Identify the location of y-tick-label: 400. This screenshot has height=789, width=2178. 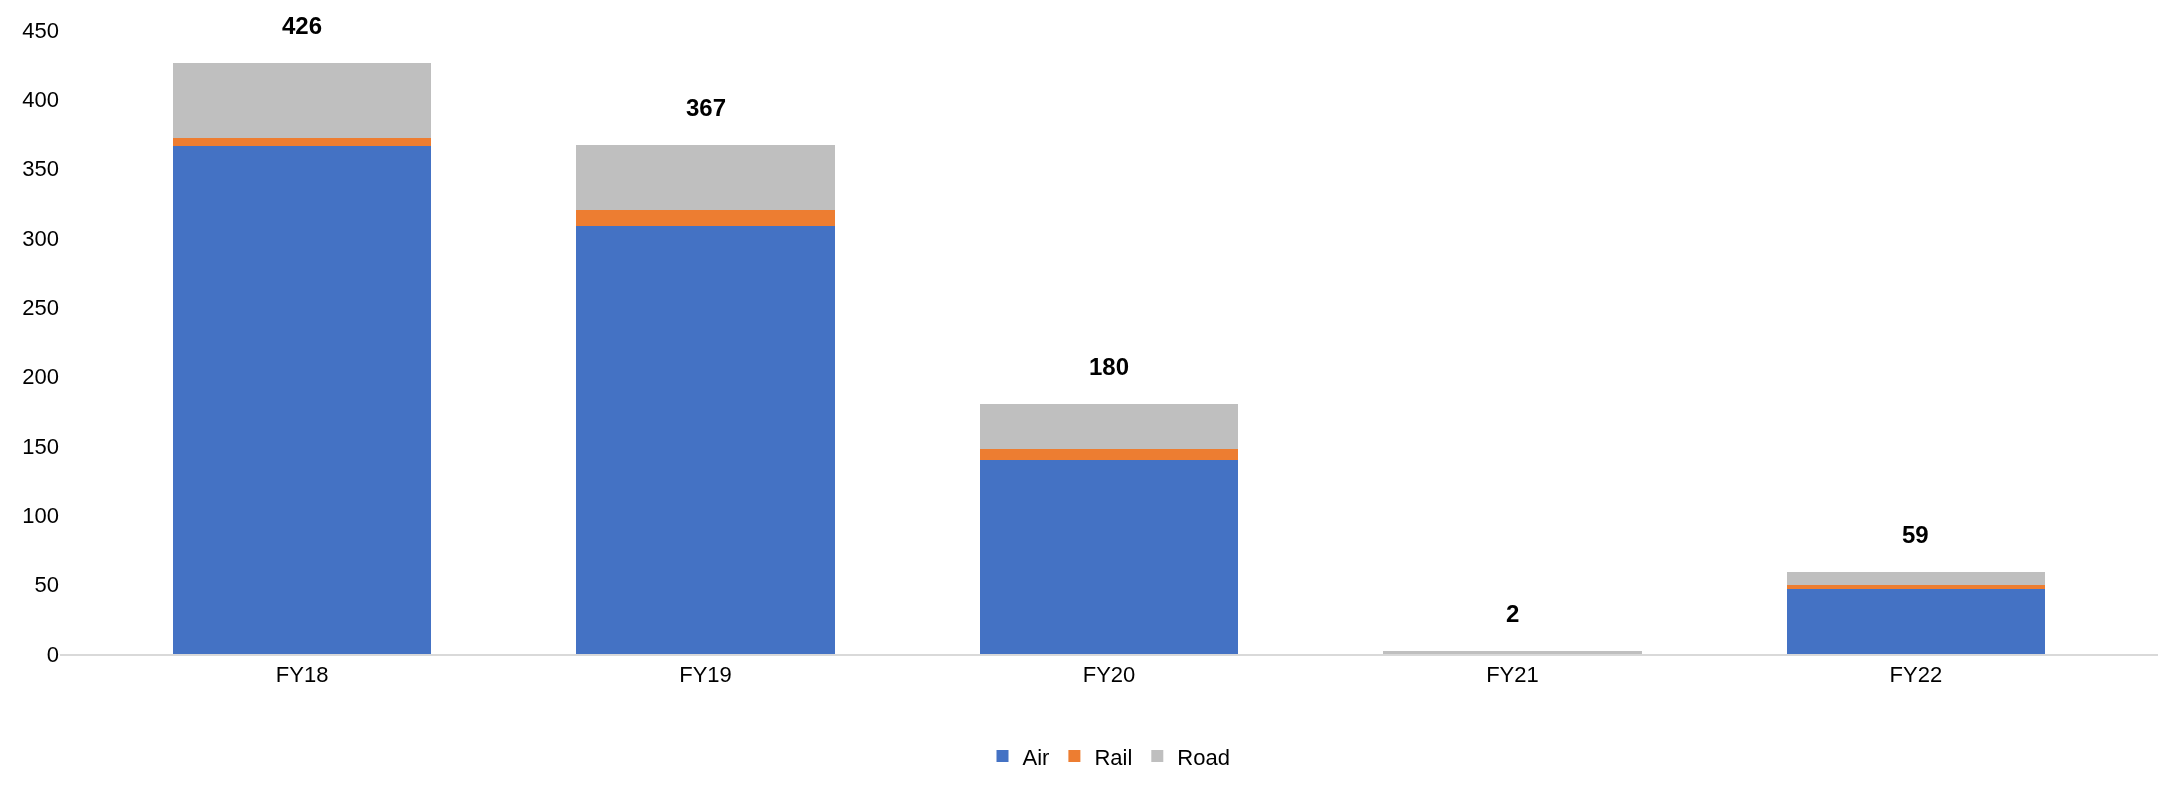
(40, 100).